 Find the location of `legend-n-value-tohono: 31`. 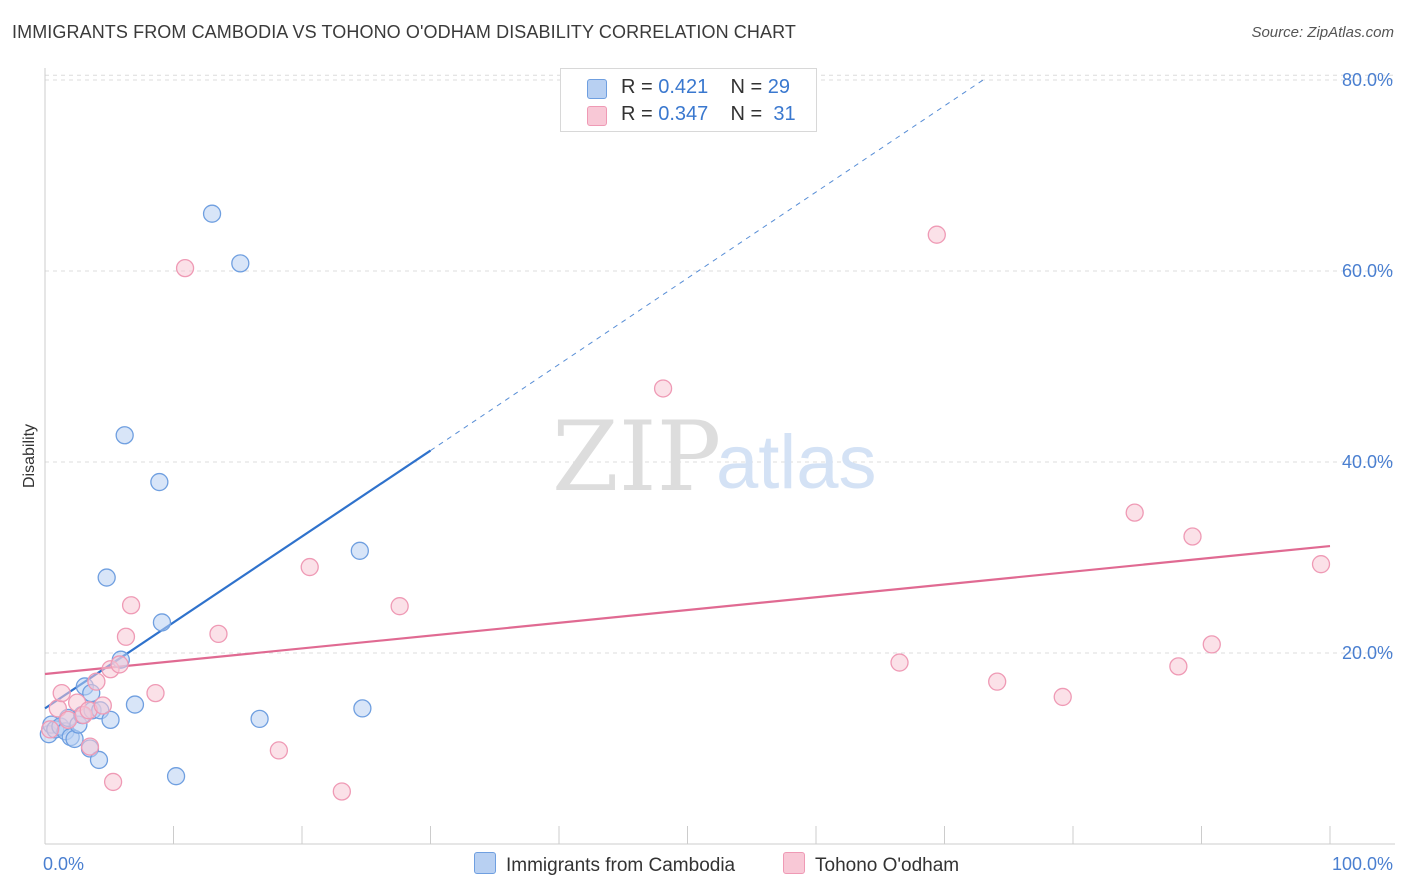

legend-n-value-tohono: 31 is located at coordinates (784, 114).